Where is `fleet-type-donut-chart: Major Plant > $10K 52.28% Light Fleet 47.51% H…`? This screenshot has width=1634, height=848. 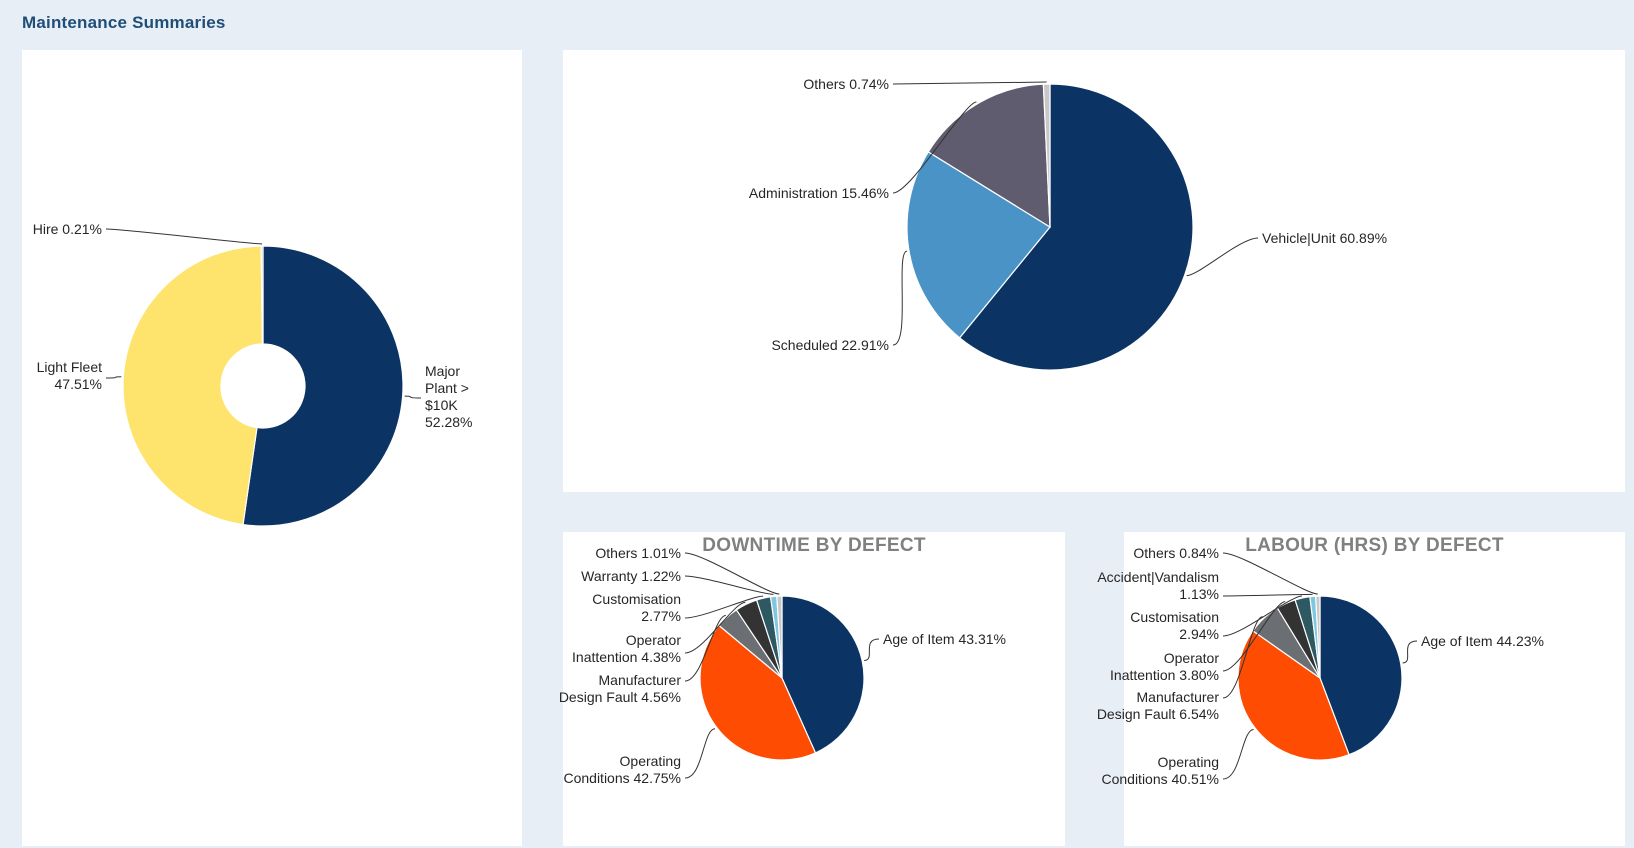 fleet-type-donut-chart: Major Plant > $10K 52.28% Light Fleet 47.51% H… is located at coordinates (252, 374).